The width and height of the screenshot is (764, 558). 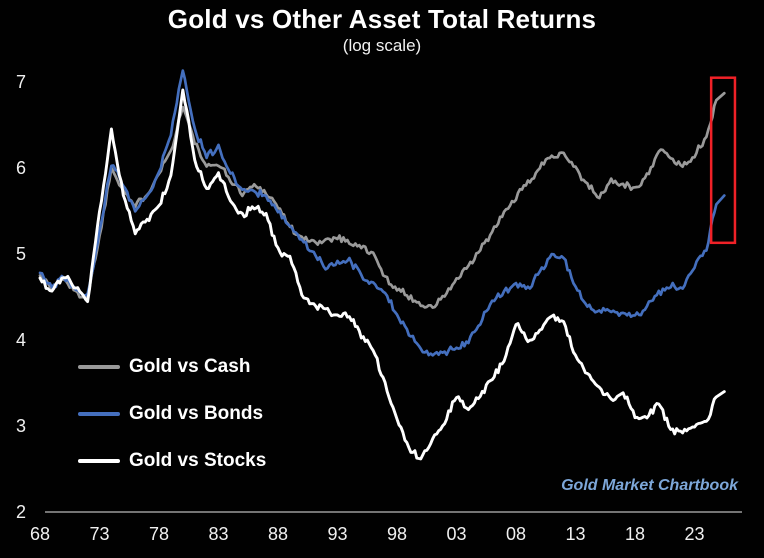 I want to click on brand-watermark: Gold Market Chartbook, so click(x=649, y=485).